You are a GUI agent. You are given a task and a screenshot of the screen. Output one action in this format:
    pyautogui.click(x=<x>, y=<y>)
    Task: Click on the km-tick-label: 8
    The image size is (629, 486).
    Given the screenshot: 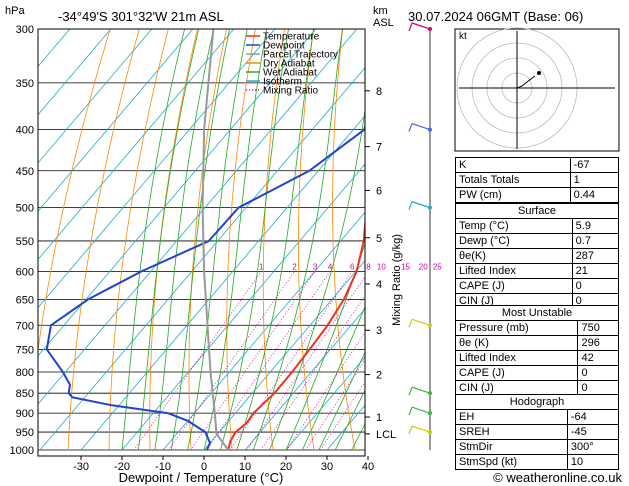 What is the action you would take?
    pyautogui.click(x=379, y=92)
    